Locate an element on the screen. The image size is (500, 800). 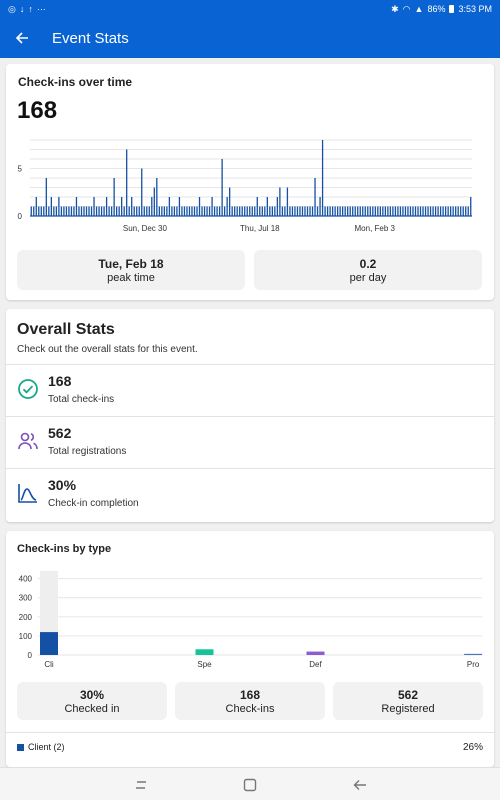
stat-label: Total check-ins is located at coordinates (81, 399).